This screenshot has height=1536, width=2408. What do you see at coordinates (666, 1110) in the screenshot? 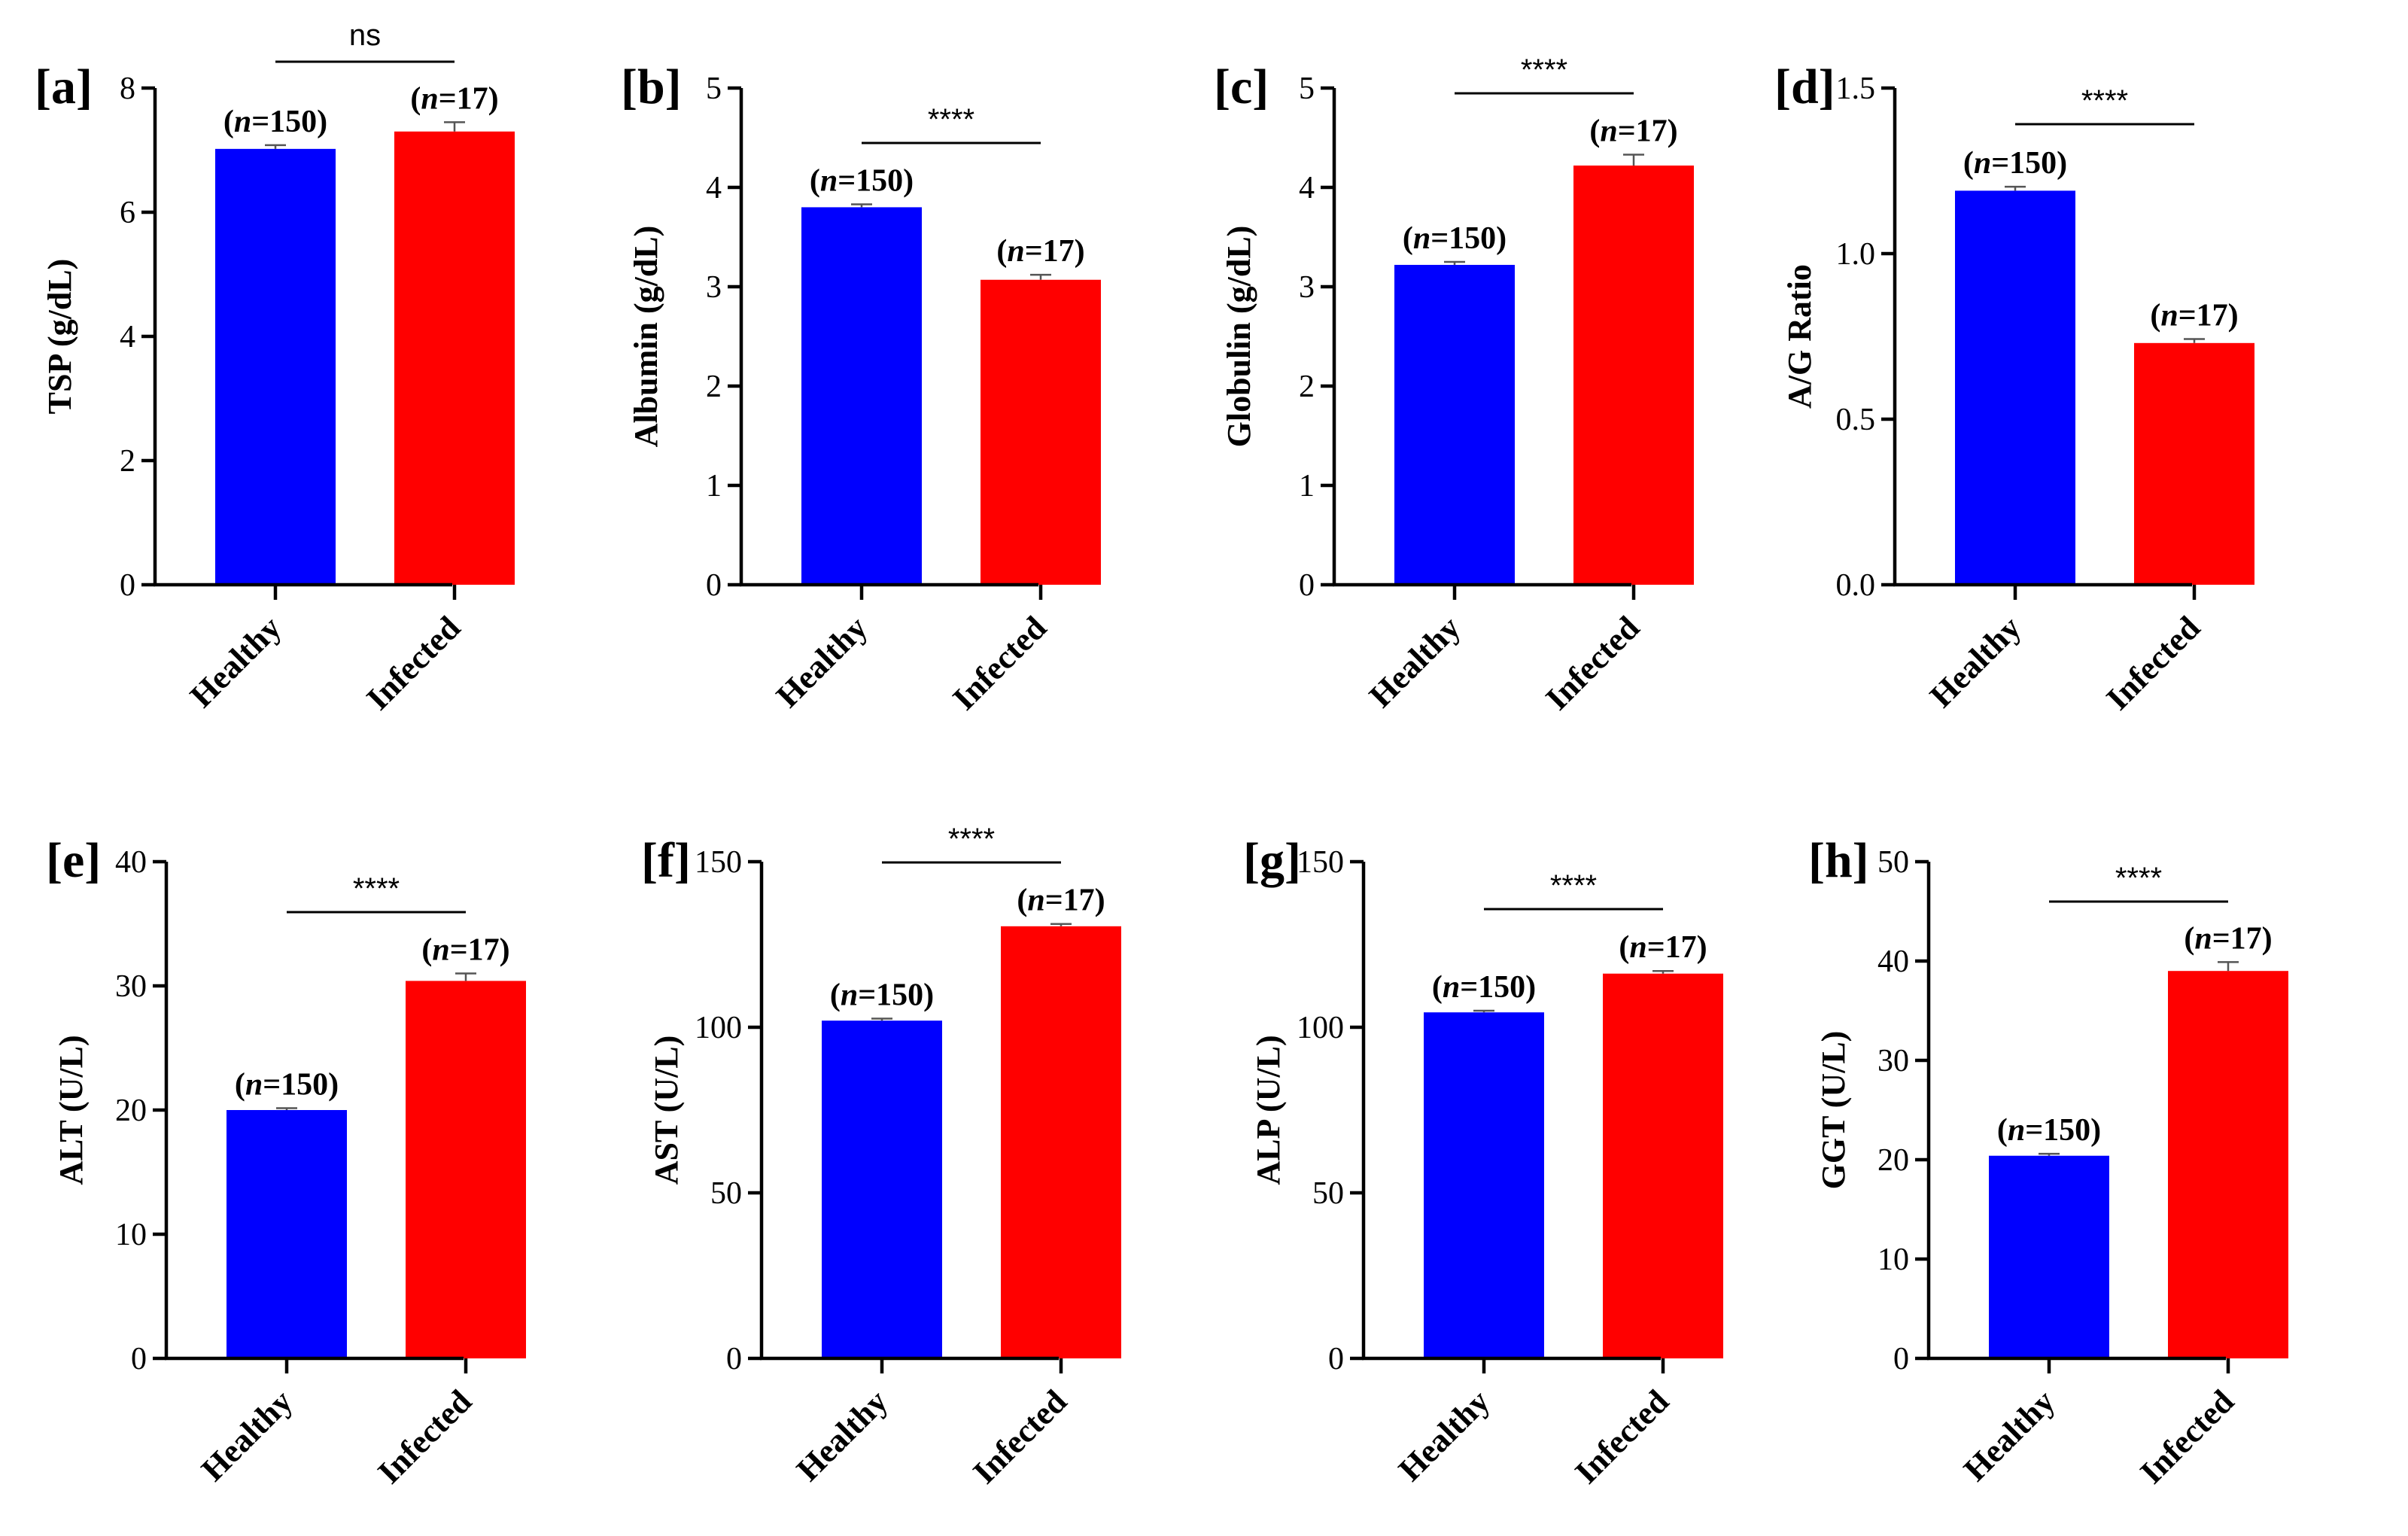
I see `y-axis-label: AST (U/L)` at bounding box center [666, 1110].